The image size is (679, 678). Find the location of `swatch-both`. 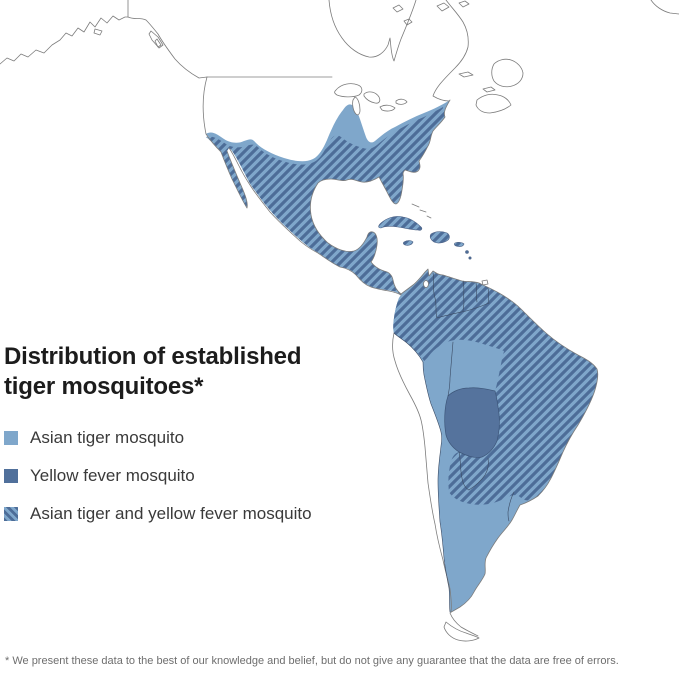

swatch-both is located at coordinates (11, 513).